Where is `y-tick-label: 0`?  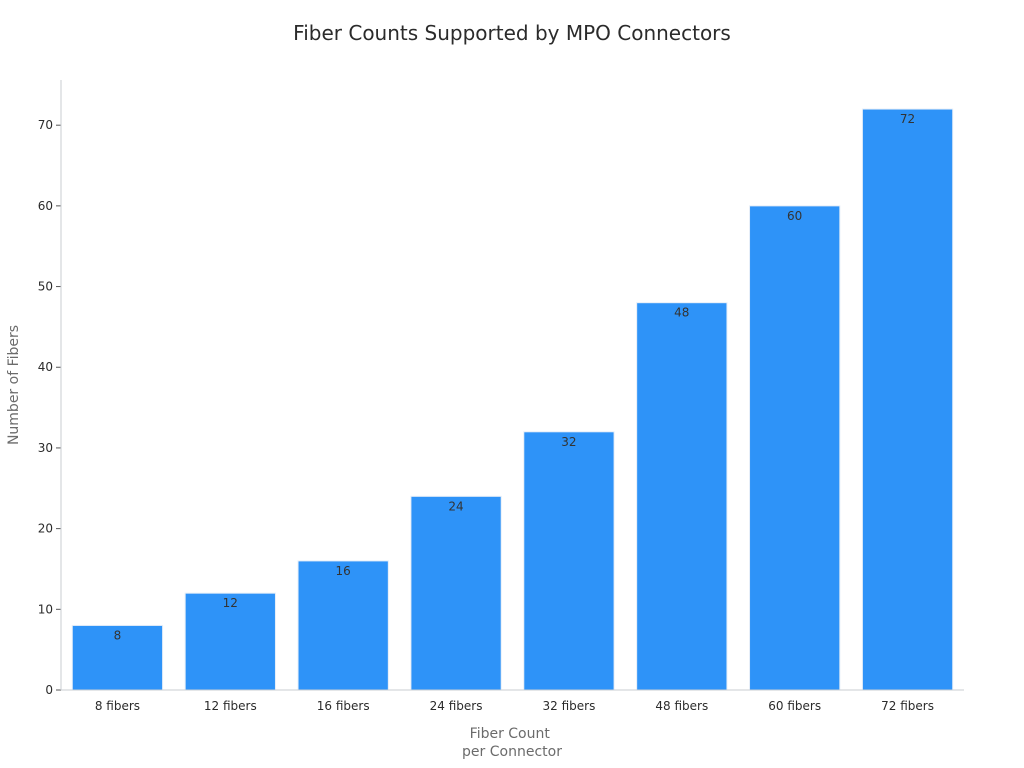 y-tick-label: 0 is located at coordinates (49, 690).